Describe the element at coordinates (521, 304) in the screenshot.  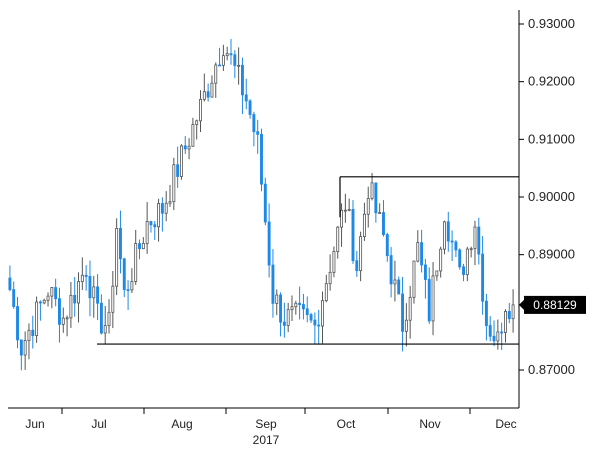
I see `last-price-pointer` at that location.